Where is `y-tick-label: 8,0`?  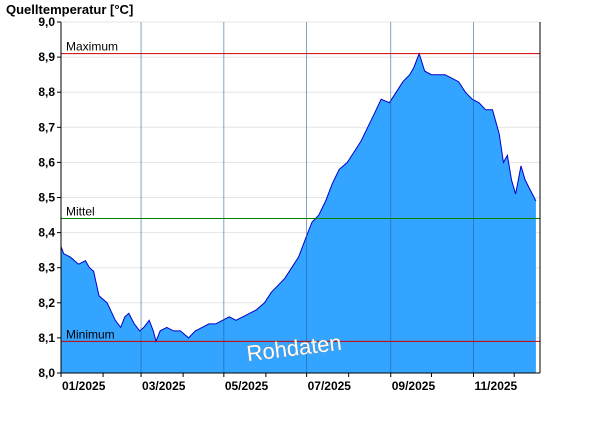 y-tick-label: 8,0 is located at coordinates (46, 373).